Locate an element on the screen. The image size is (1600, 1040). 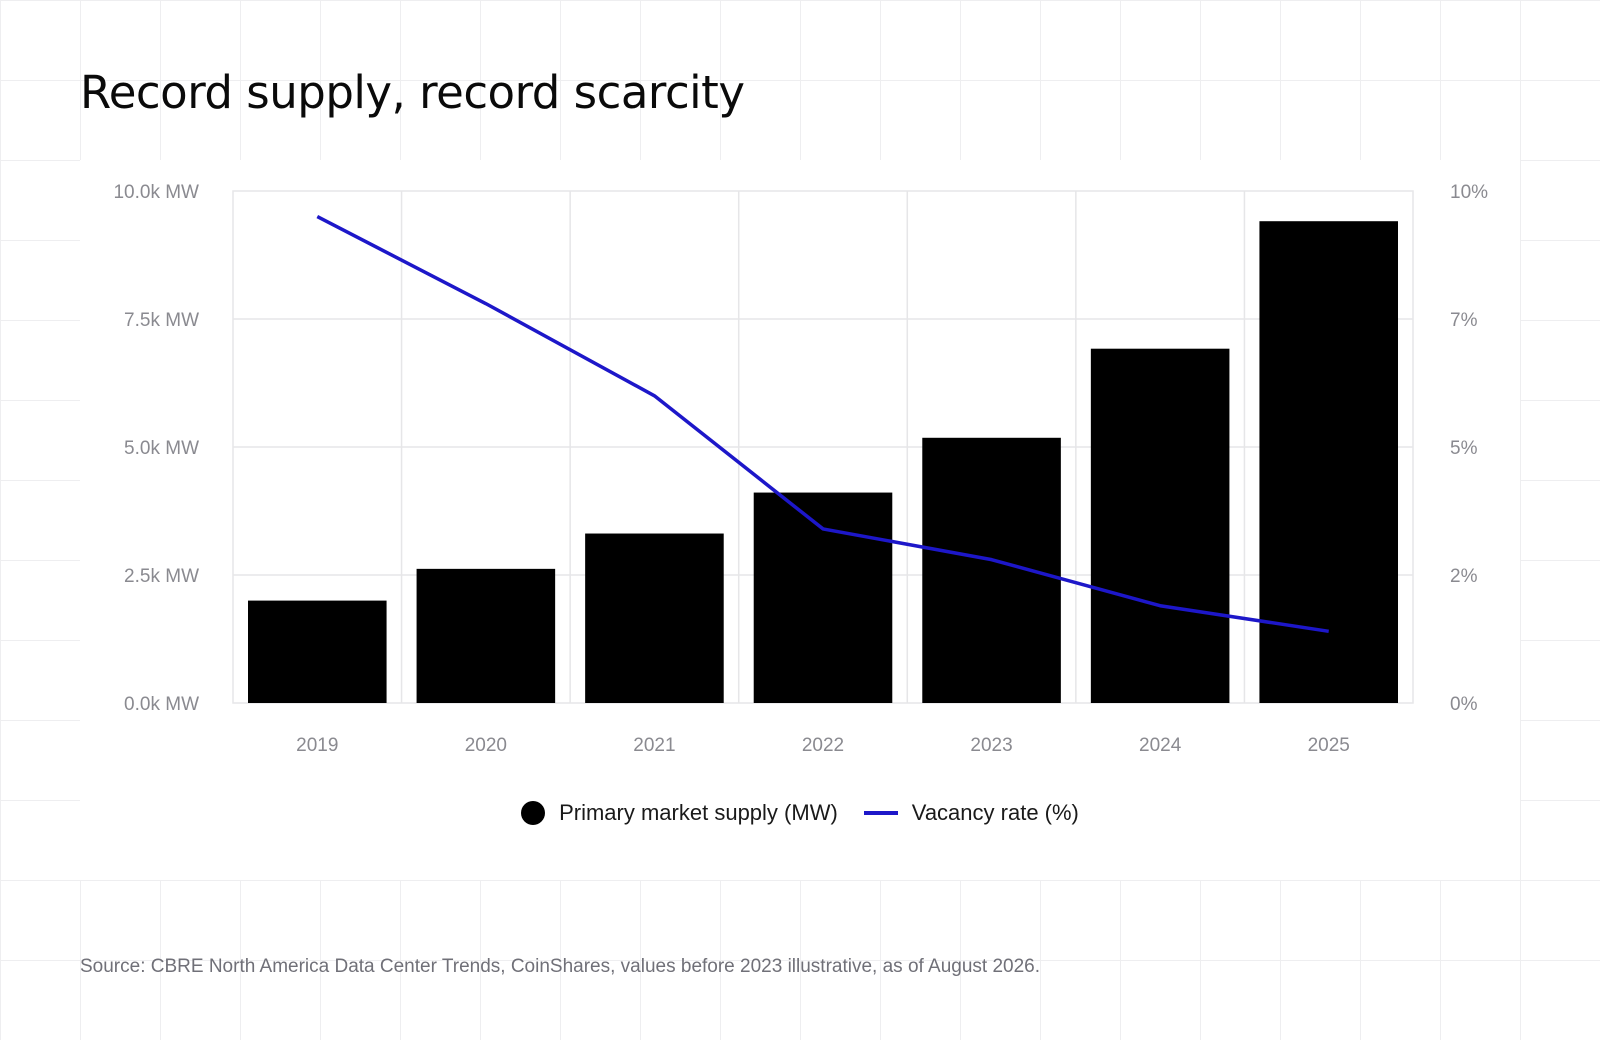
x-tick-label: 2021 is located at coordinates (654, 745).